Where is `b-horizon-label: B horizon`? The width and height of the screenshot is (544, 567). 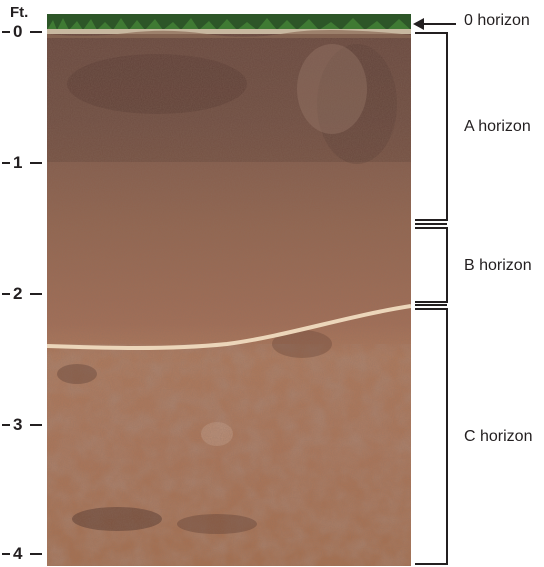 b-horizon-label: B horizon is located at coordinates (498, 266).